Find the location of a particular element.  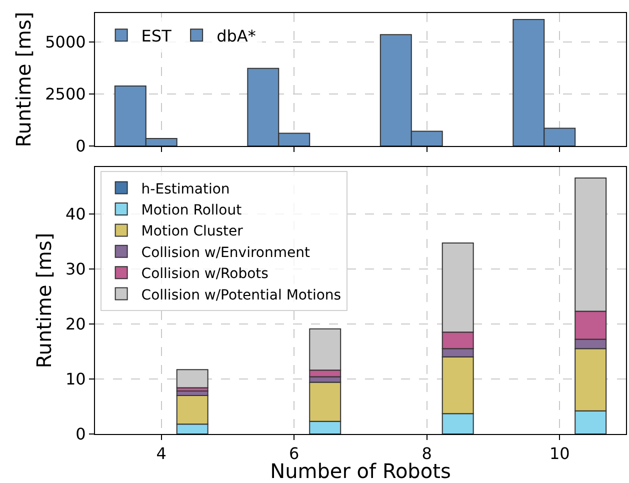

y-tick-label: 40 is located at coordinates (75, 214).